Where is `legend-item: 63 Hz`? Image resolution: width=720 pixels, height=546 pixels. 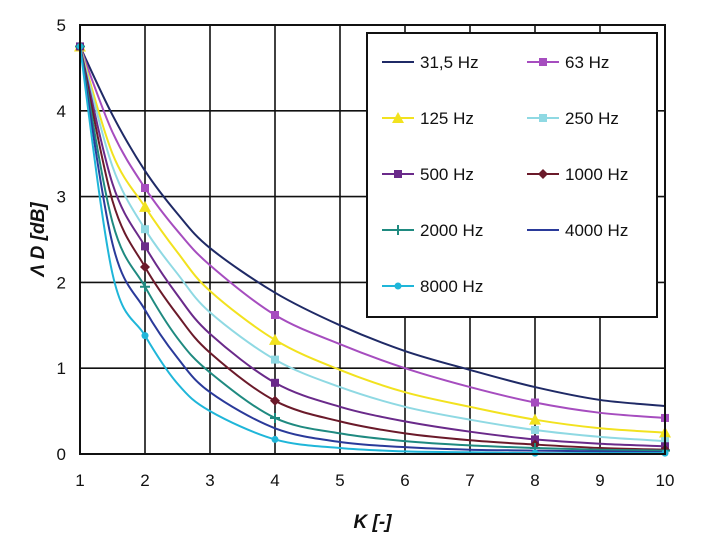
legend-item: 63 Hz is located at coordinates (568, 62).